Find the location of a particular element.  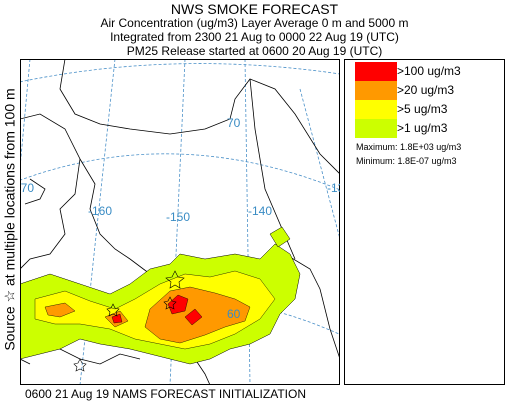

legend-item: >100 ug/m3 is located at coordinates (425, 71).